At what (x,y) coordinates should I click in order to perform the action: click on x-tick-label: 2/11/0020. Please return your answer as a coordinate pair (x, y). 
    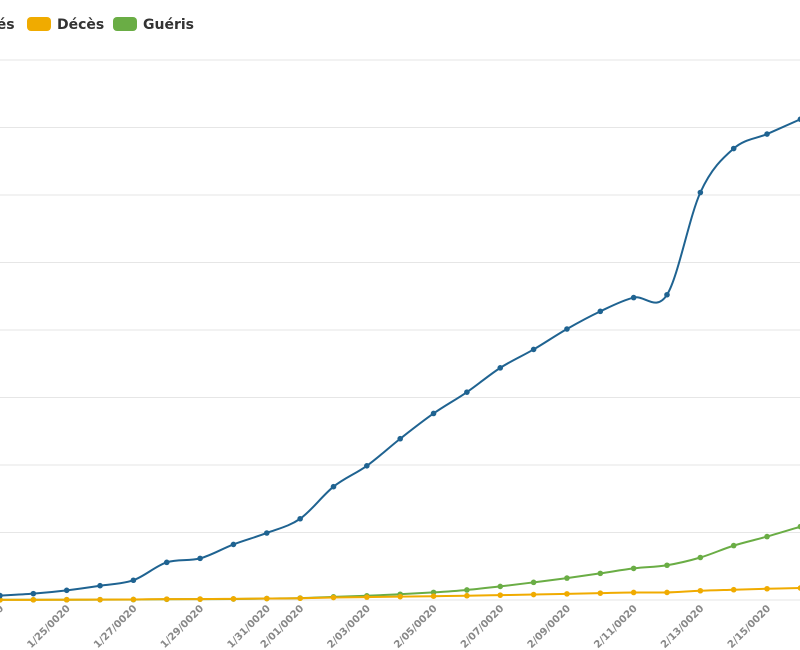
    Looking at the image, I should click on (615, 626).